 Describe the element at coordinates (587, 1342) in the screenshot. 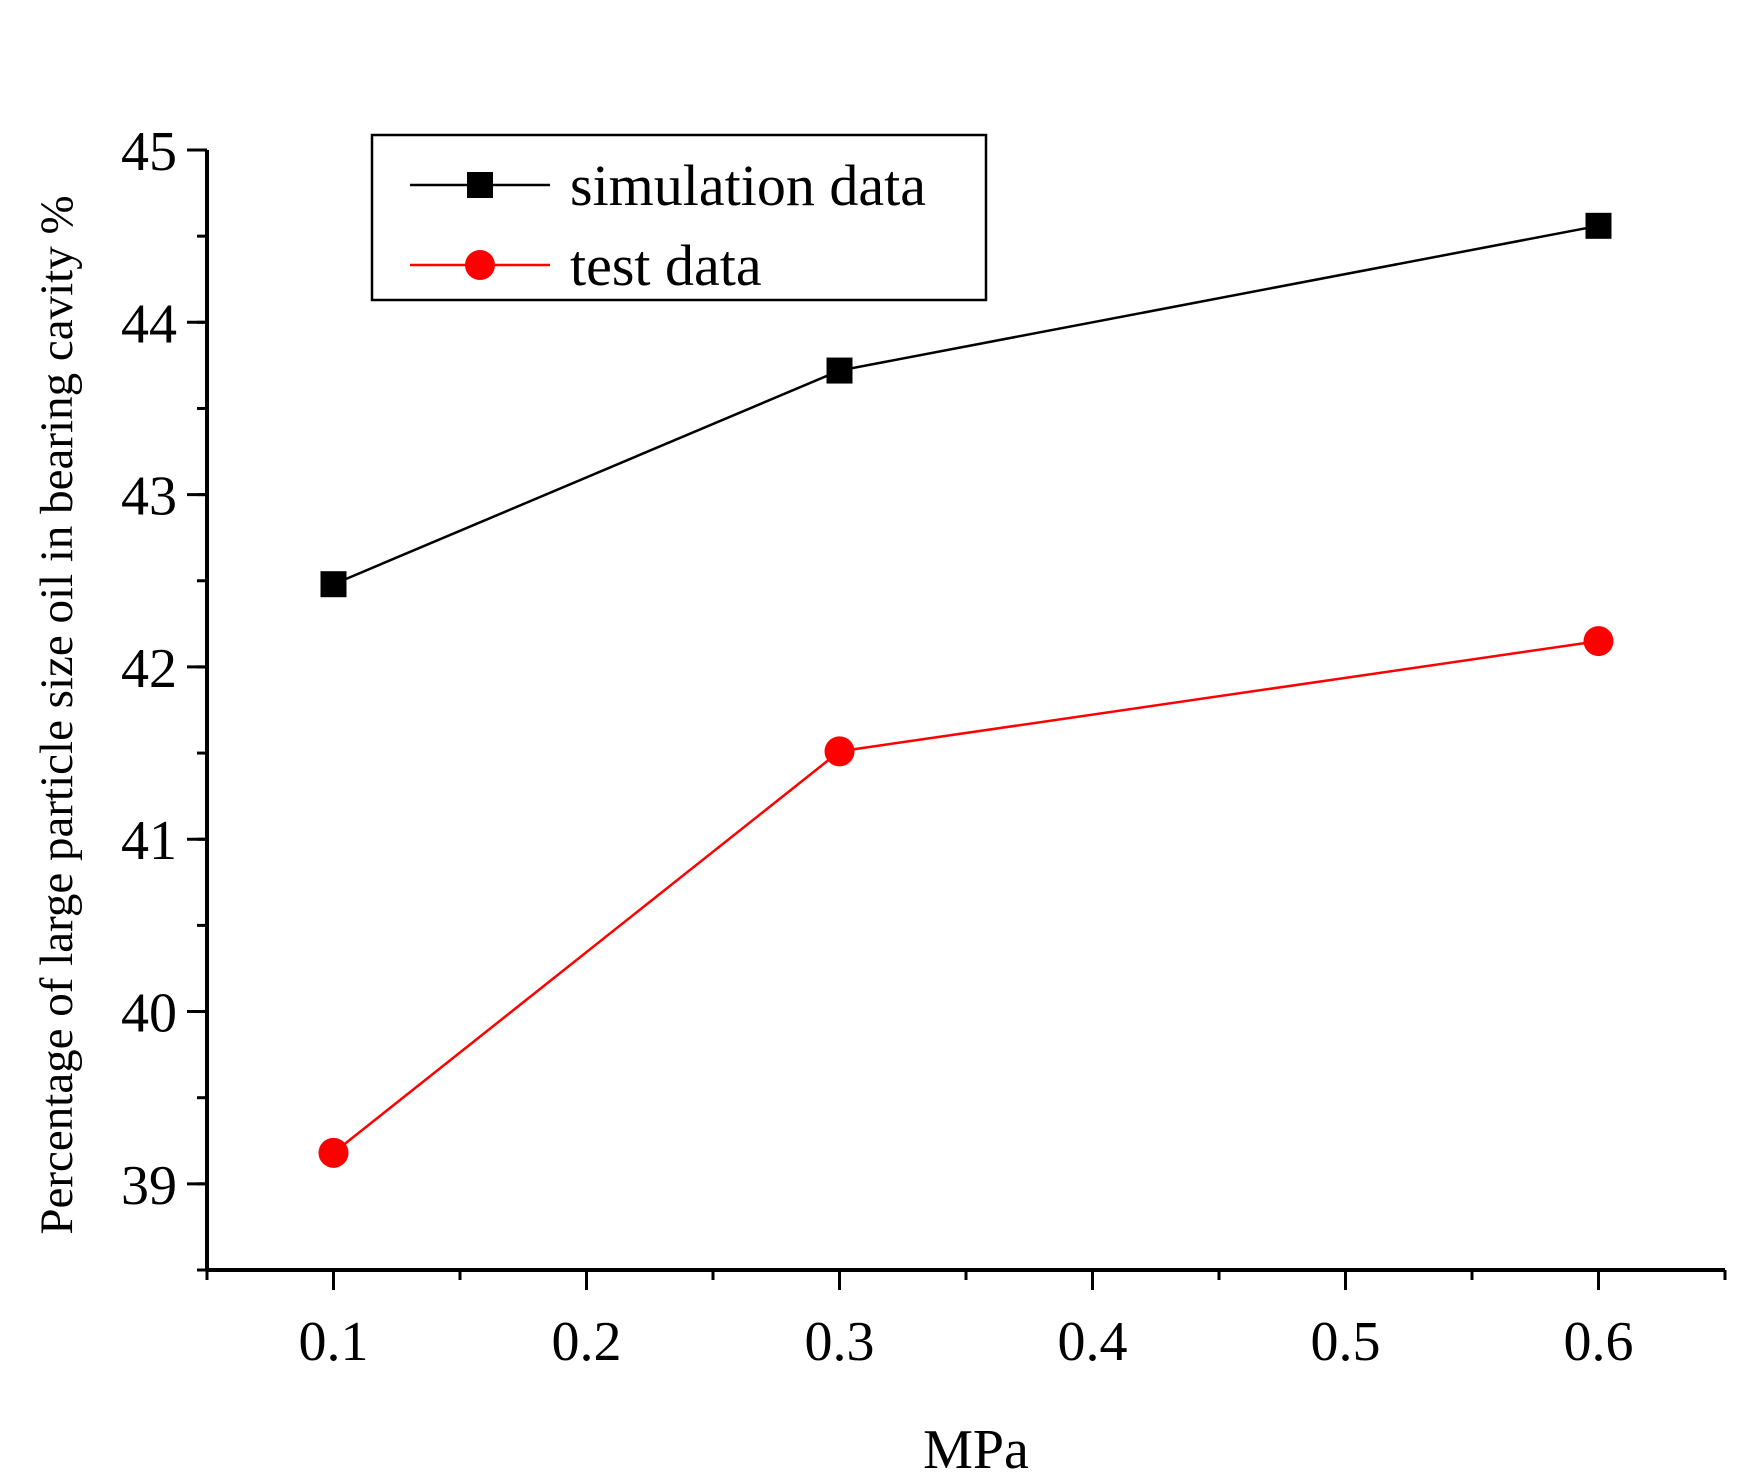

I see `x-tick-label: 0.2` at that location.